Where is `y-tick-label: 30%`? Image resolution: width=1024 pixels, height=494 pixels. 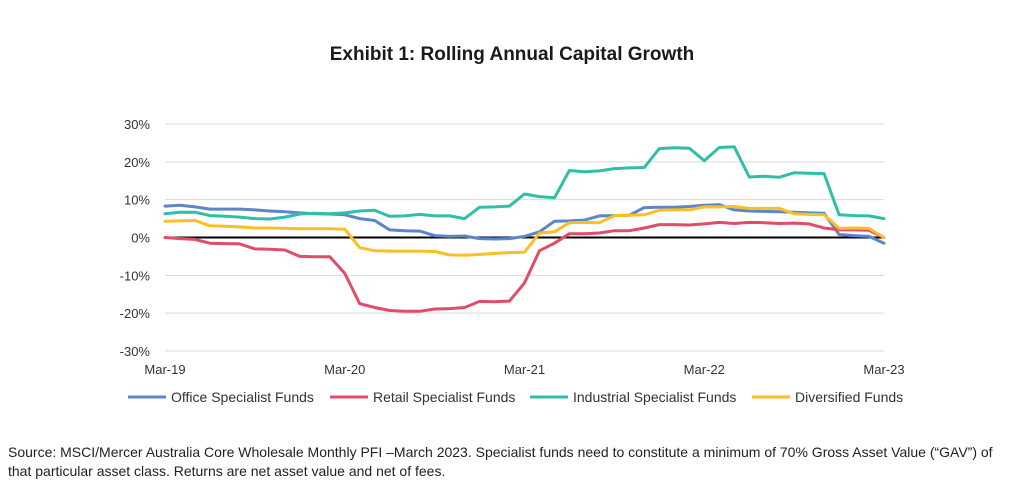 y-tick-label: 30% is located at coordinates (137, 124).